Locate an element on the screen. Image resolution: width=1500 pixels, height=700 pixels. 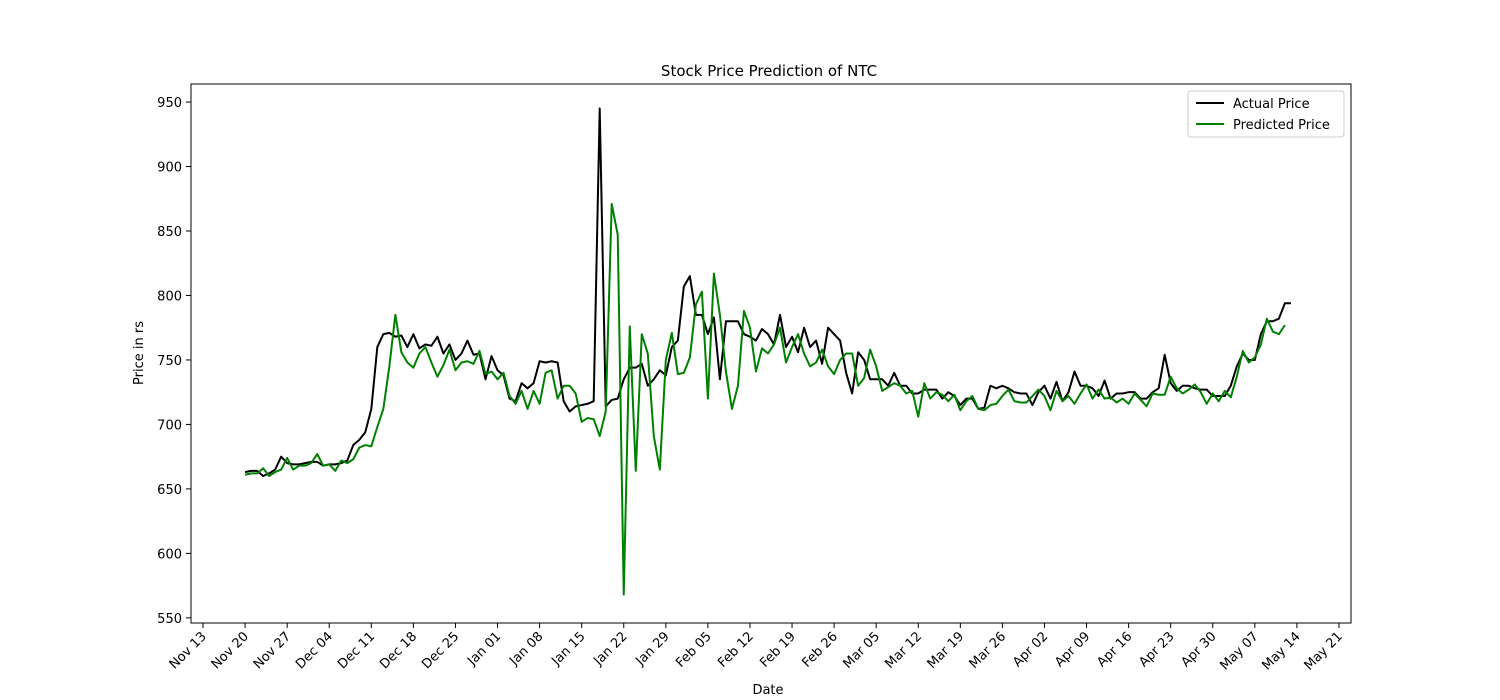
legend-label-actual: Actual Price is located at coordinates (1271, 104).